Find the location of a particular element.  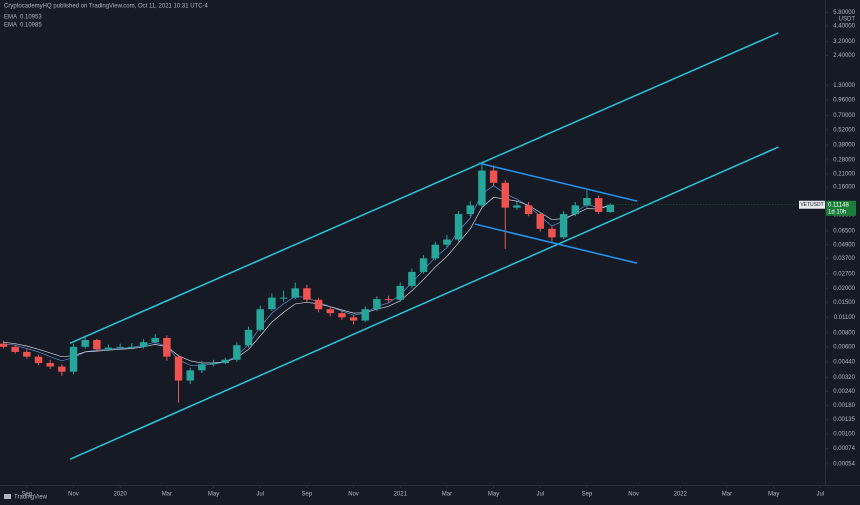

legend-value: 0.10953 is located at coordinates (31, 18).